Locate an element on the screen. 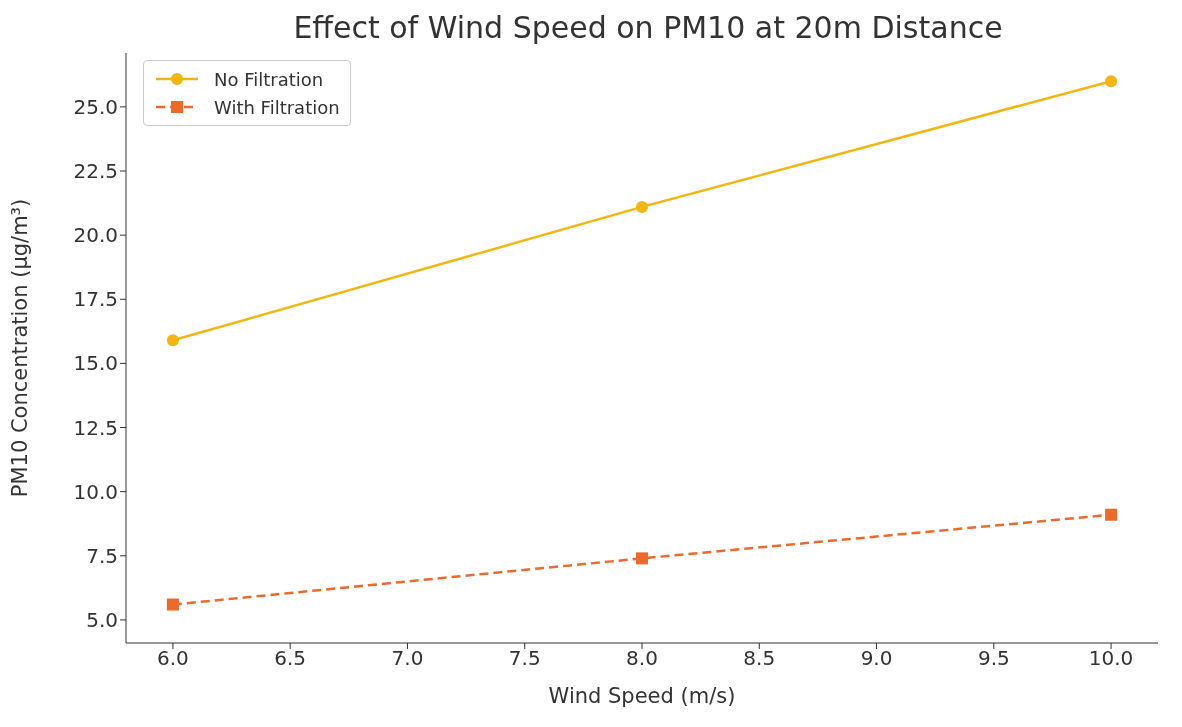 The height and width of the screenshot is (727, 1182). legend-label: With Filtration is located at coordinates (277, 107).